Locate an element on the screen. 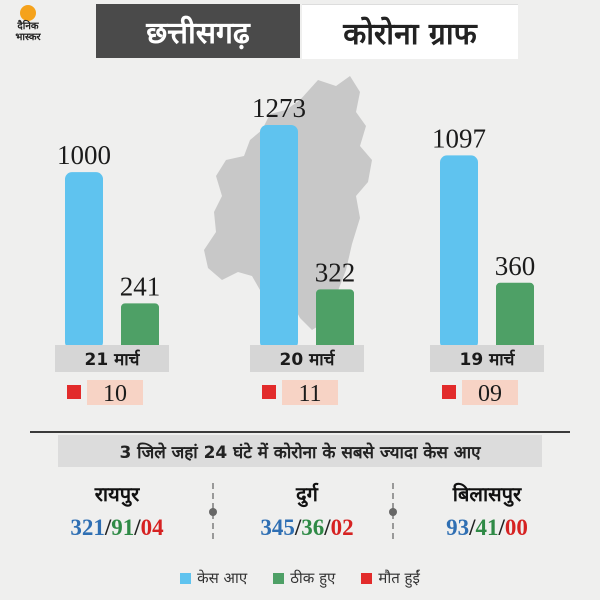 The height and width of the screenshot is (600, 600). cases-swatch is located at coordinates (186, 578).